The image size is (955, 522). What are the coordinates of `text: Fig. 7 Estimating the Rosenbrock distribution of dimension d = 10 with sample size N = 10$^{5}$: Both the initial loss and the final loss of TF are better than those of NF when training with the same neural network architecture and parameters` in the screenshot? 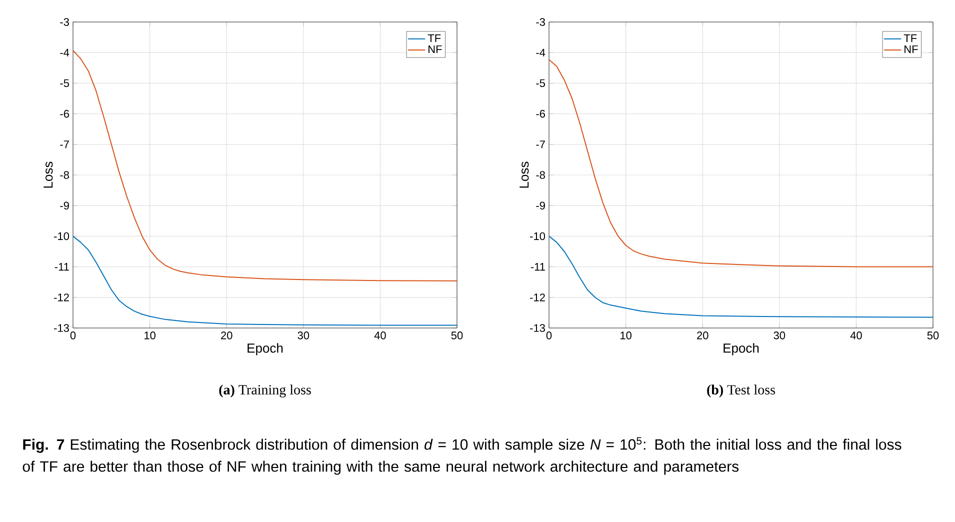 It's located at (462, 456).